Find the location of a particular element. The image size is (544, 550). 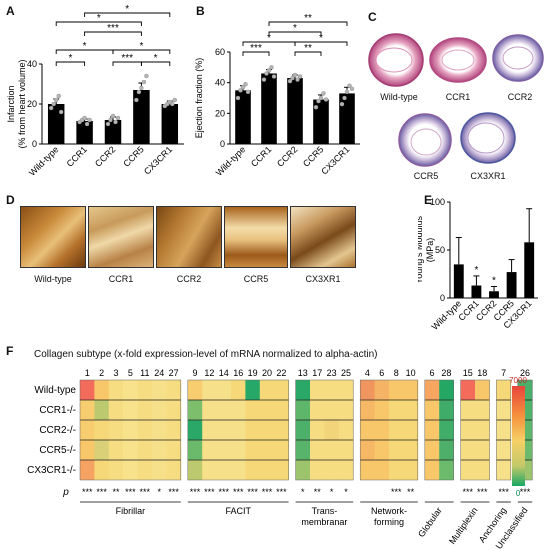

y-tick-label: 20 is located at coordinates (220, 113).